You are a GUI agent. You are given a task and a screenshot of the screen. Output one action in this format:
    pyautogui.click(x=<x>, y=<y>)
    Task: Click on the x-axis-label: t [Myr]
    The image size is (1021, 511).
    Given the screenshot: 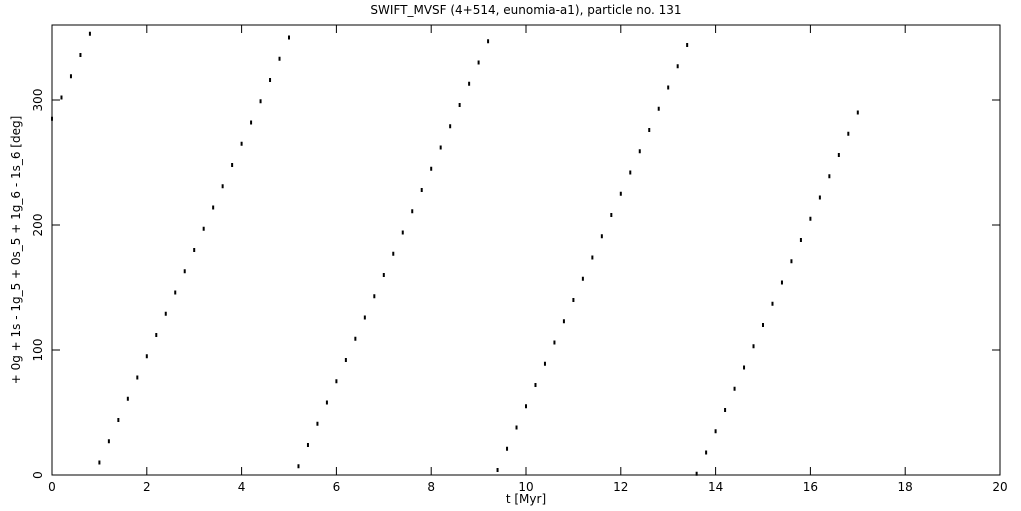 What is the action you would take?
    pyautogui.click(x=526, y=499)
    